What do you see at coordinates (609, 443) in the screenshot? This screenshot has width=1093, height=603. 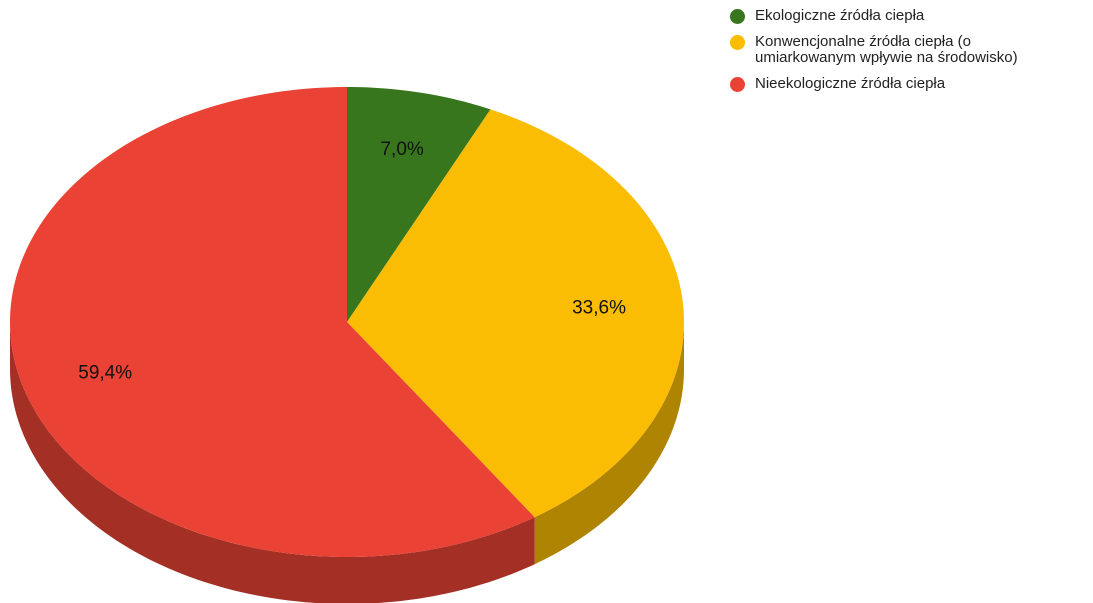 I see `slice-side` at bounding box center [609, 443].